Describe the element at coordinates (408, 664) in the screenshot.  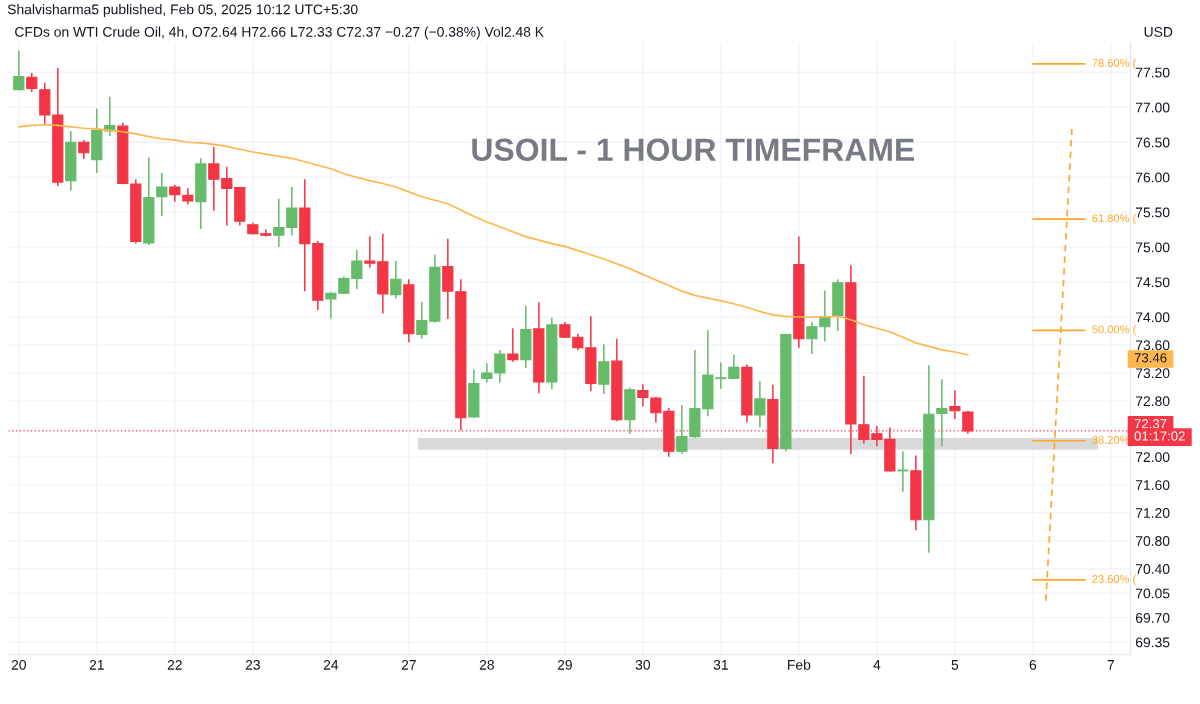
I see `x-tick-label: 27` at that location.